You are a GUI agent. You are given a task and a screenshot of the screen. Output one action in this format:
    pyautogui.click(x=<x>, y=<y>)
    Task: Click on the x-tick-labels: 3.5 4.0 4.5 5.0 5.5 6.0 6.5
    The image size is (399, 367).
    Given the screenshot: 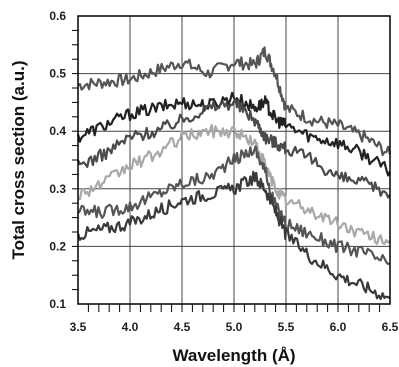 What is the action you would take?
    pyautogui.click(x=234, y=327)
    